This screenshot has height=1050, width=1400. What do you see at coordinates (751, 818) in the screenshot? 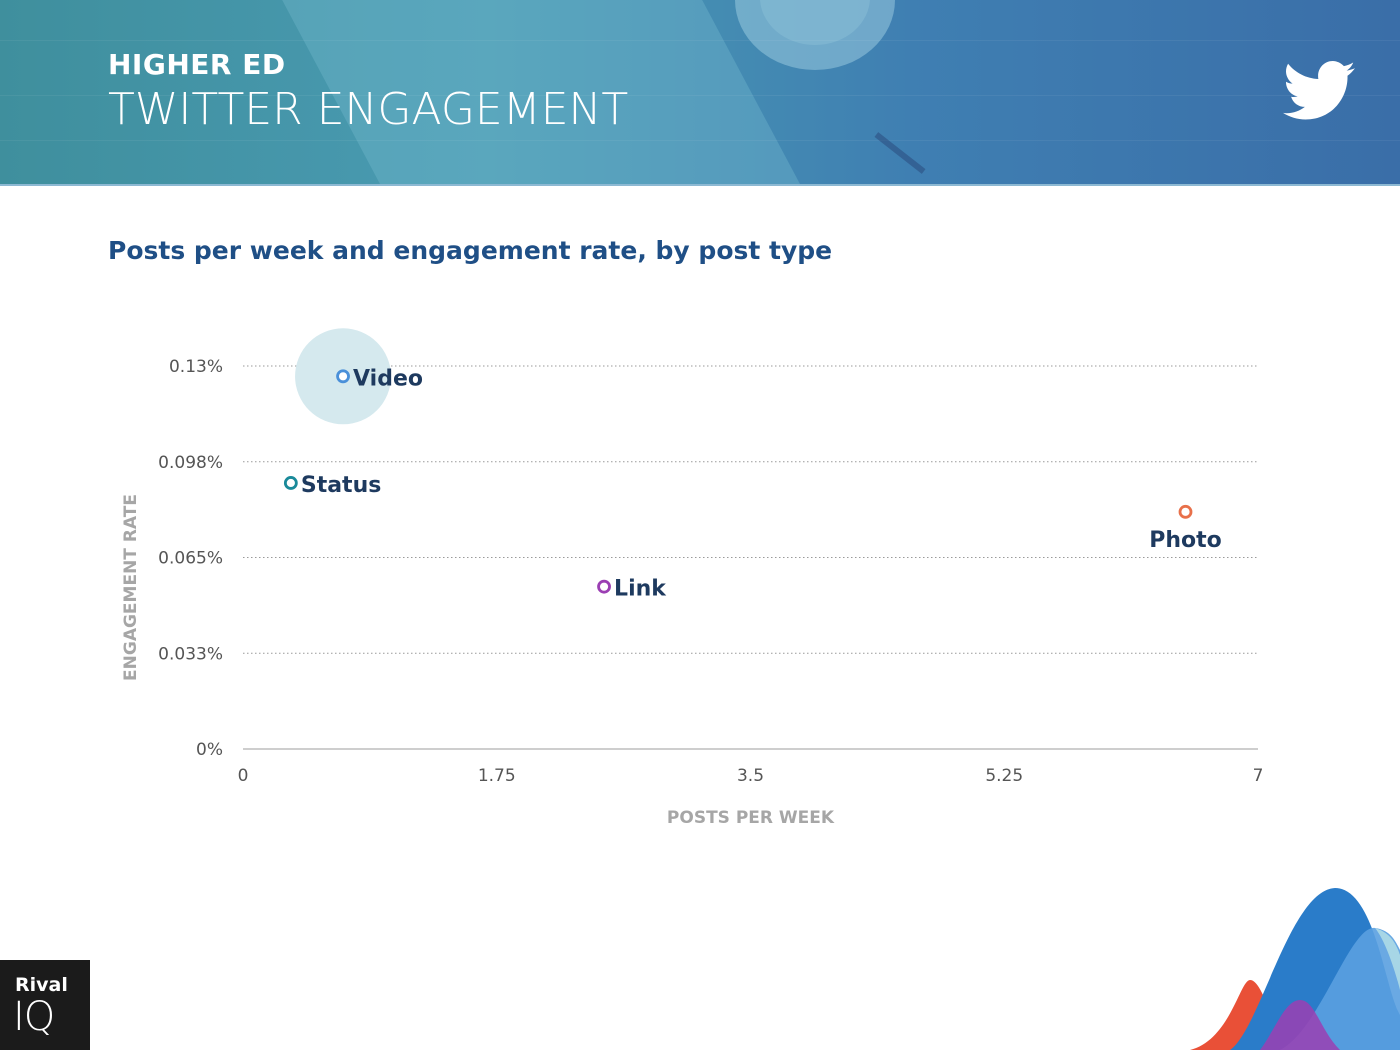
I see `x-axis-title: POSTS PER WEEK` at bounding box center [751, 818].